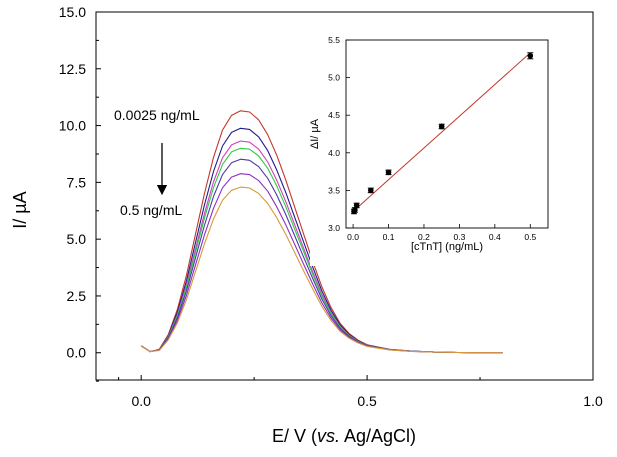  I want to click on inset-x-tick-label: 0.1, so click(389, 237).